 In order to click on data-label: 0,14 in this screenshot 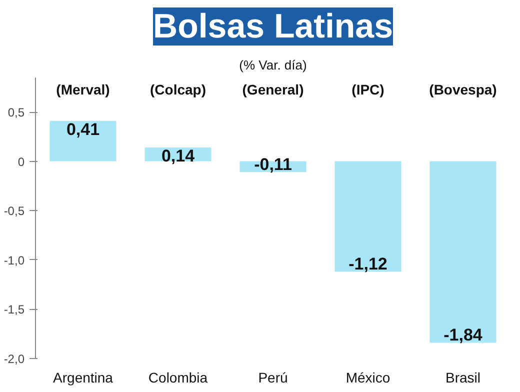, I will do `click(178, 156)`.